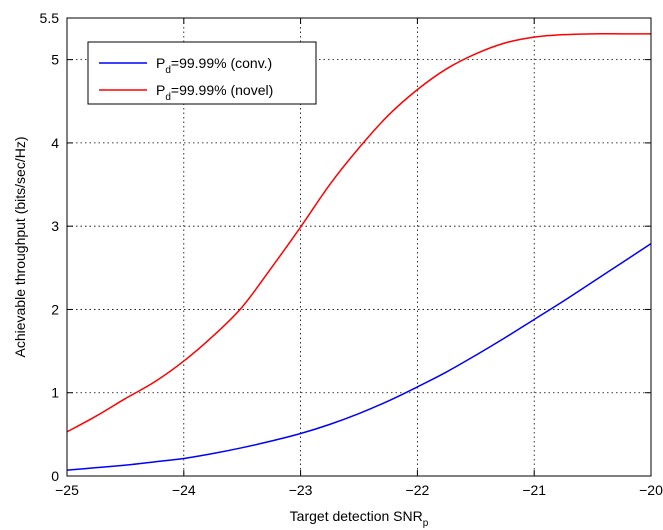 The height and width of the screenshot is (530, 663). What do you see at coordinates (20, 247) in the screenshot?
I see `y-axis-title: Achievable throughput (bits/sec/Hz)` at bounding box center [20, 247].